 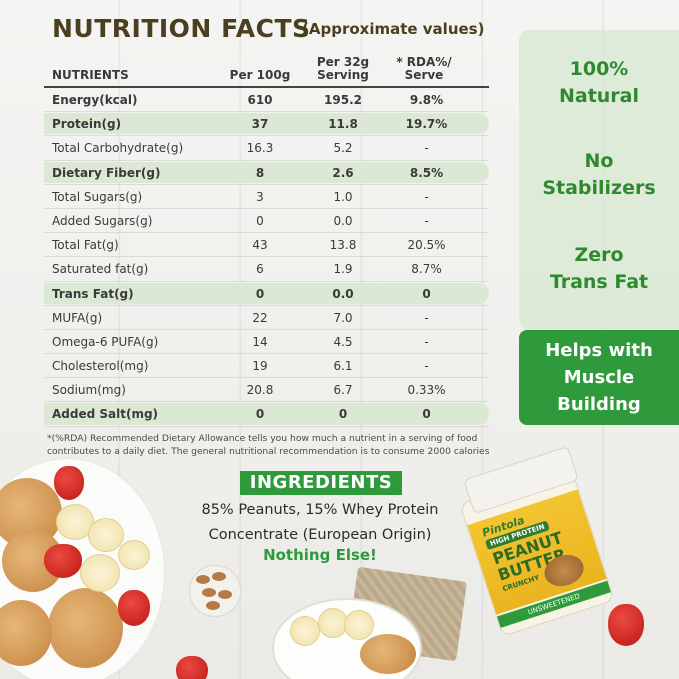 What do you see at coordinates (266, 221) in the screenshot?
I see `table-row: Added Sugars(g) 0 0.0 -` at bounding box center [266, 221].